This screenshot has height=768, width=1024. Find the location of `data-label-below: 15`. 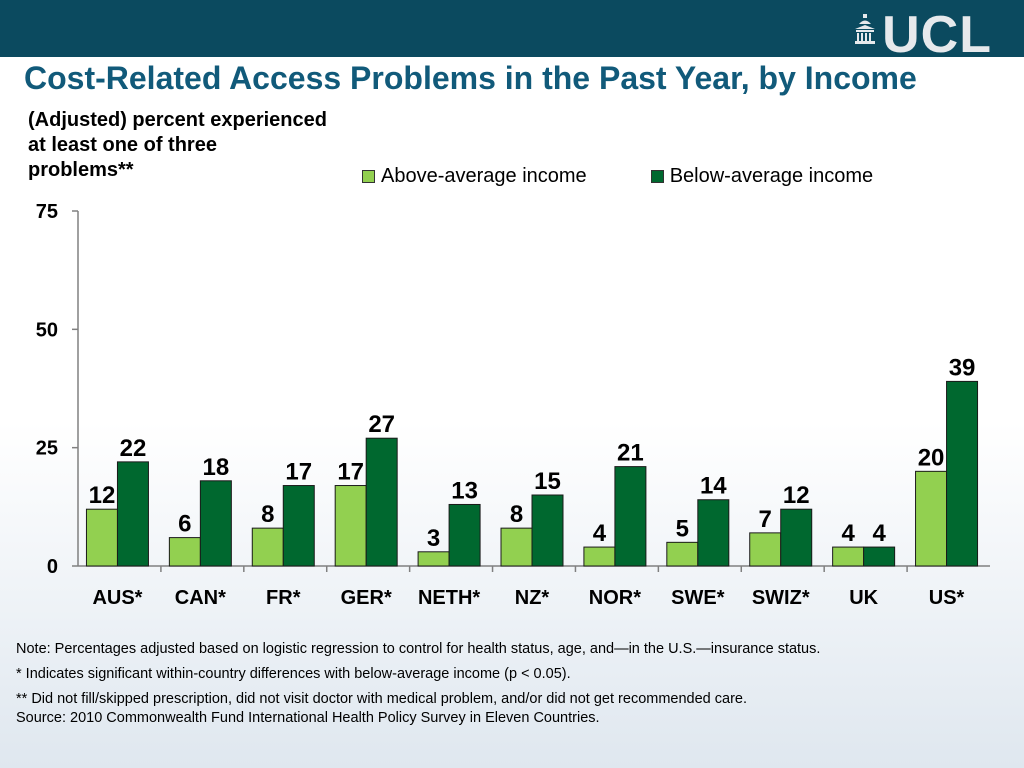

data-label-below: 15 is located at coordinates (547, 481).